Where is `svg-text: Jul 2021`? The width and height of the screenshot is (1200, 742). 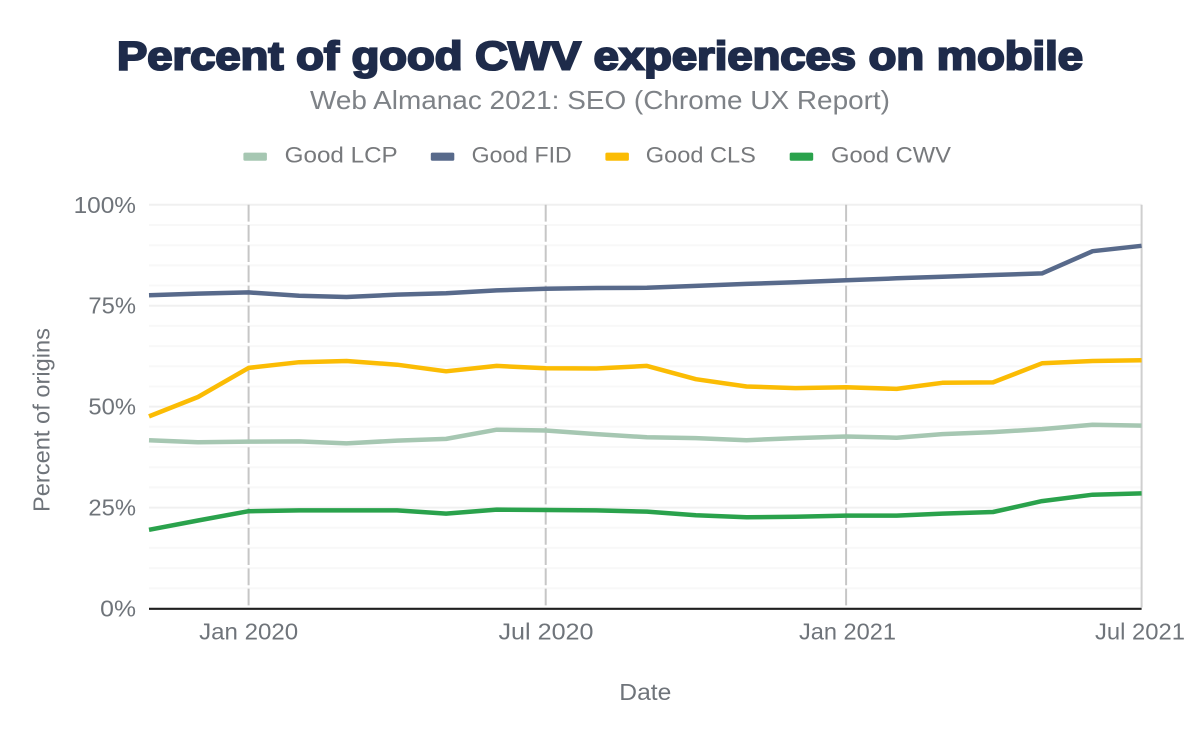 svg-text: Jul 2021 is located at coordinates (1140, 632).